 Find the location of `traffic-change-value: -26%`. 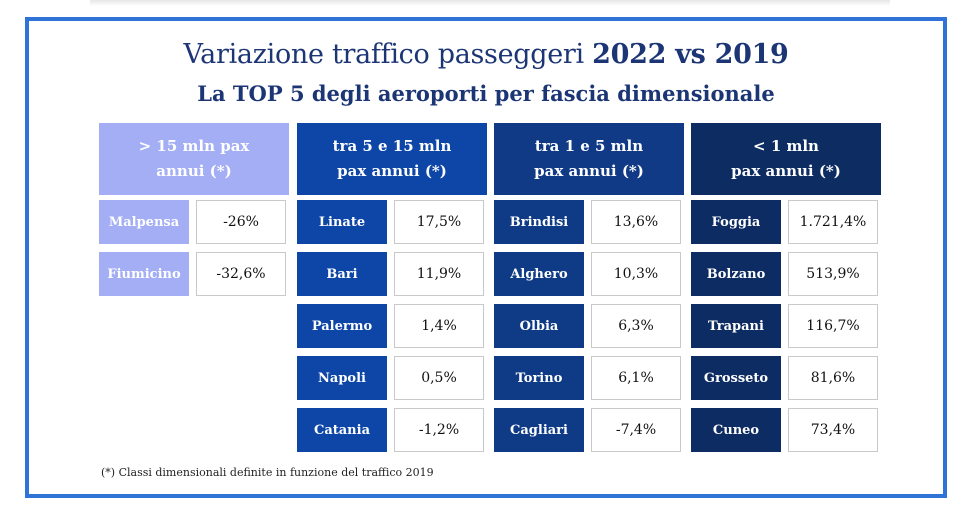

traffic-change-value: -26% is located at coordinates (241, 222).